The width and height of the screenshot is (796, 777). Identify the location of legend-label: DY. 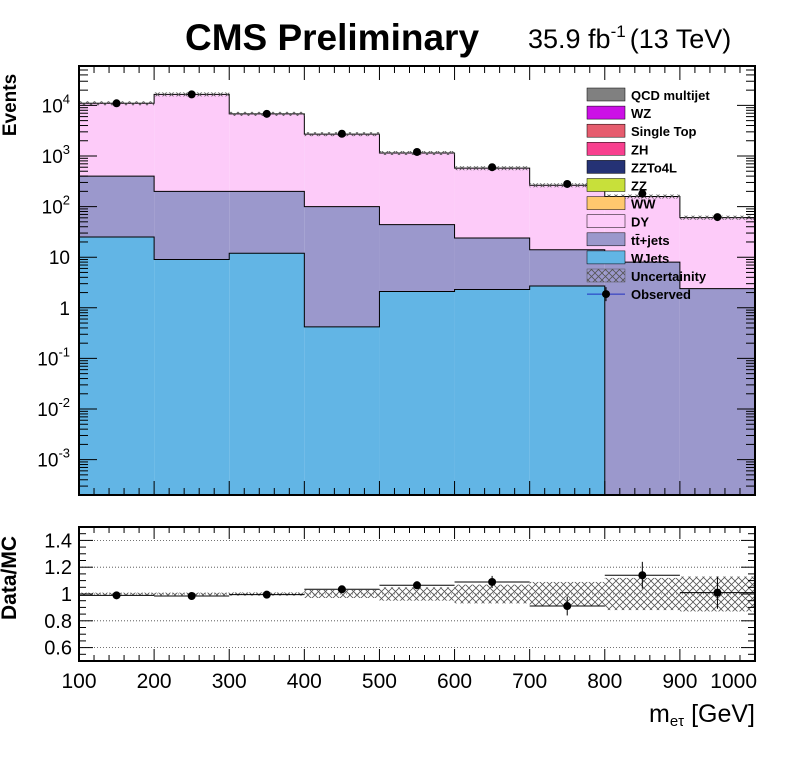
(640, 222).